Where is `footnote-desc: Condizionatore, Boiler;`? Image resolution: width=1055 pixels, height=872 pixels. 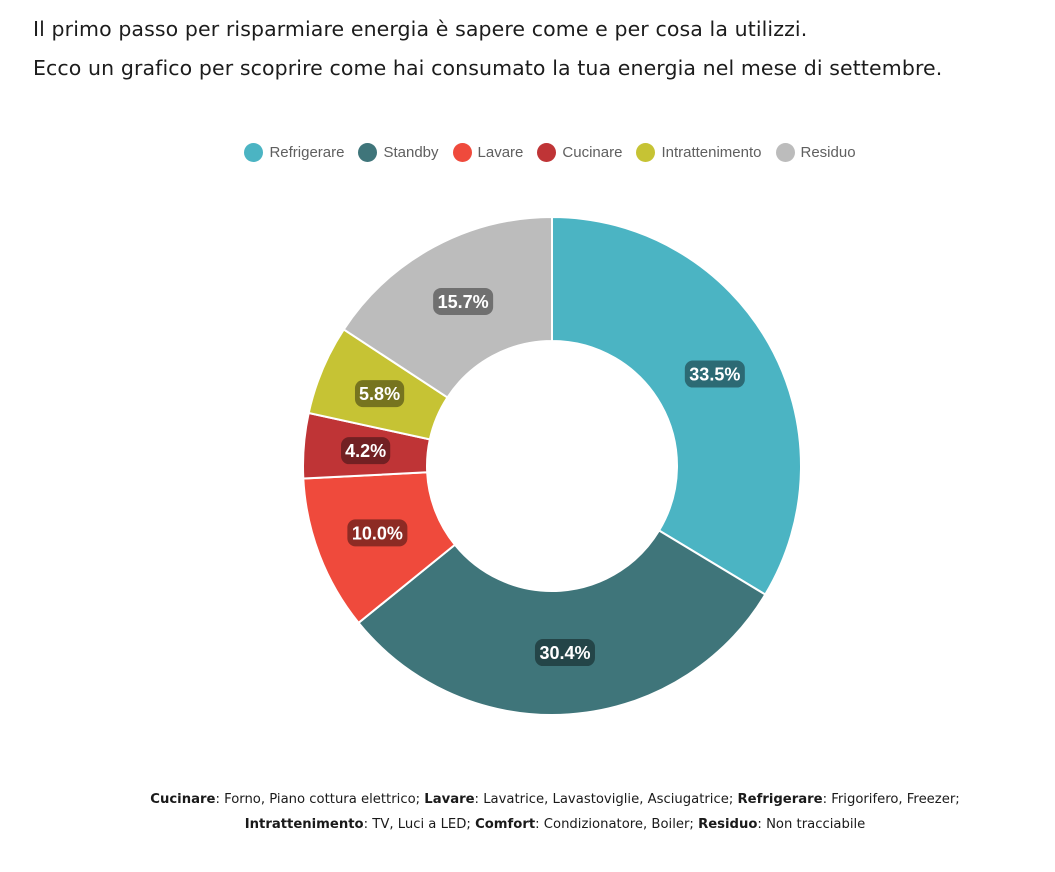
footnote-desc: Condizionatore, Boiler; is located at coordinates (618, 824).